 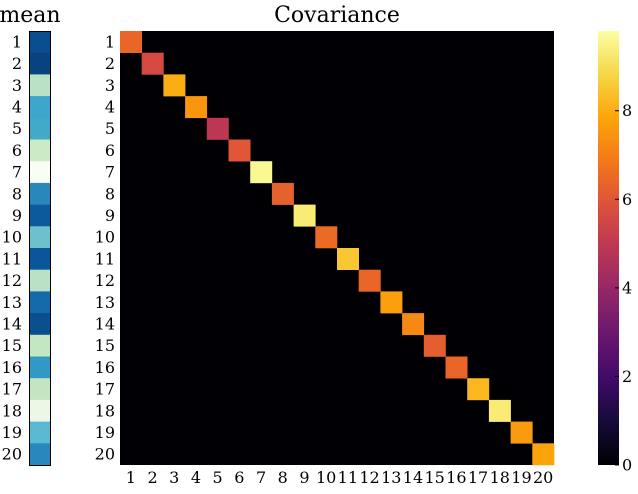 I want to click on mean-cells, so click(x=40, y=248).